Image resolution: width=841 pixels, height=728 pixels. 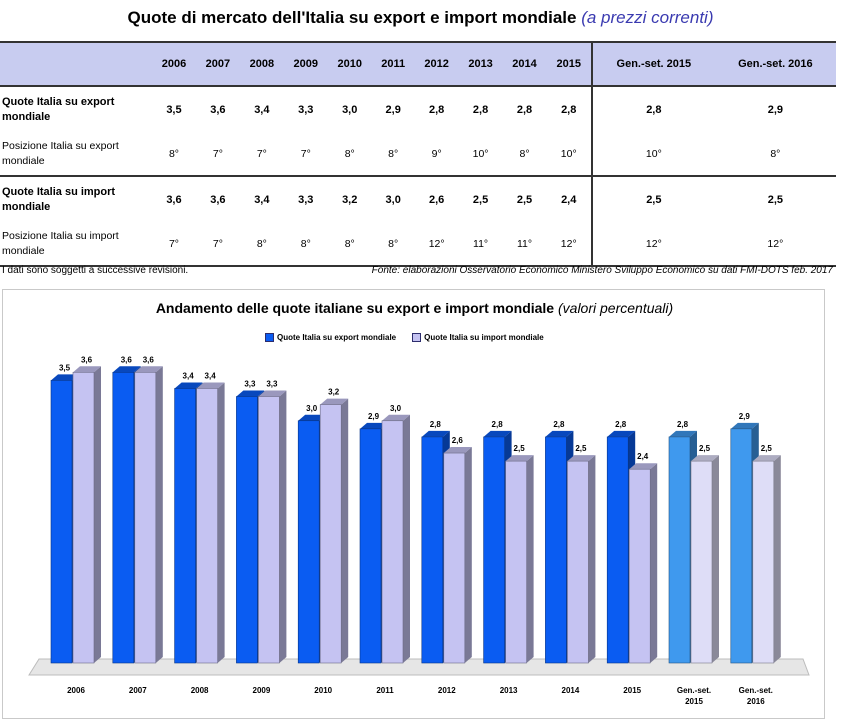 I want to click on table-col-header: 2006, so click(x=174, y=64).